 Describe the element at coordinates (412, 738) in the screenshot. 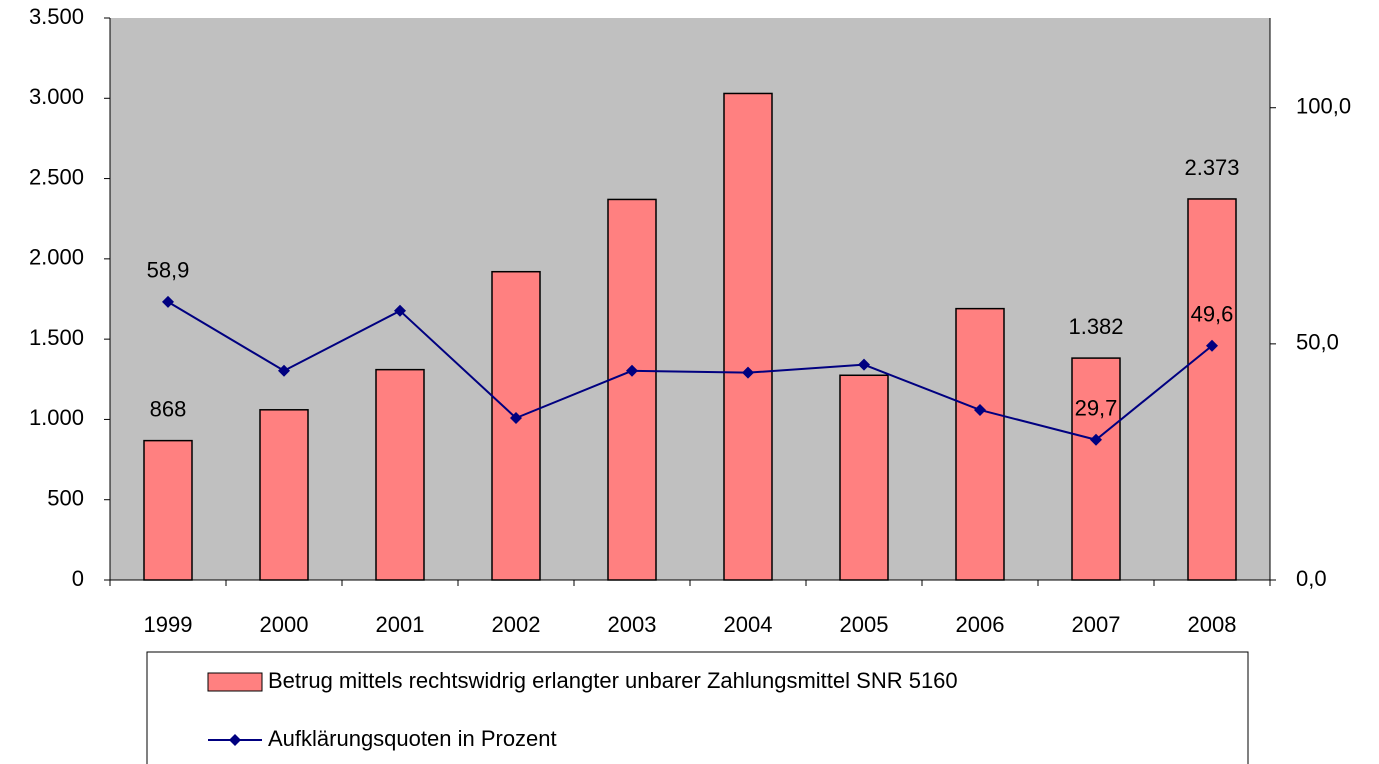

I see `legend-label: Aufklärungsquoten in Prozent` at that location.